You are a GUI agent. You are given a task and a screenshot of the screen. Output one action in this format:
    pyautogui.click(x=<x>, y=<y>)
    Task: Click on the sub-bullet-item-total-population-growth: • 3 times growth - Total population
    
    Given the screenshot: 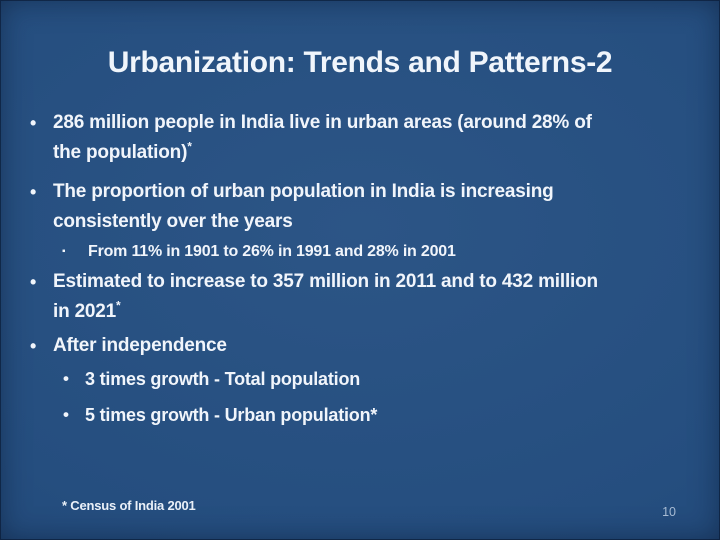 What is the action you would take?
    pyautogui.click(x=360, y=379)
    